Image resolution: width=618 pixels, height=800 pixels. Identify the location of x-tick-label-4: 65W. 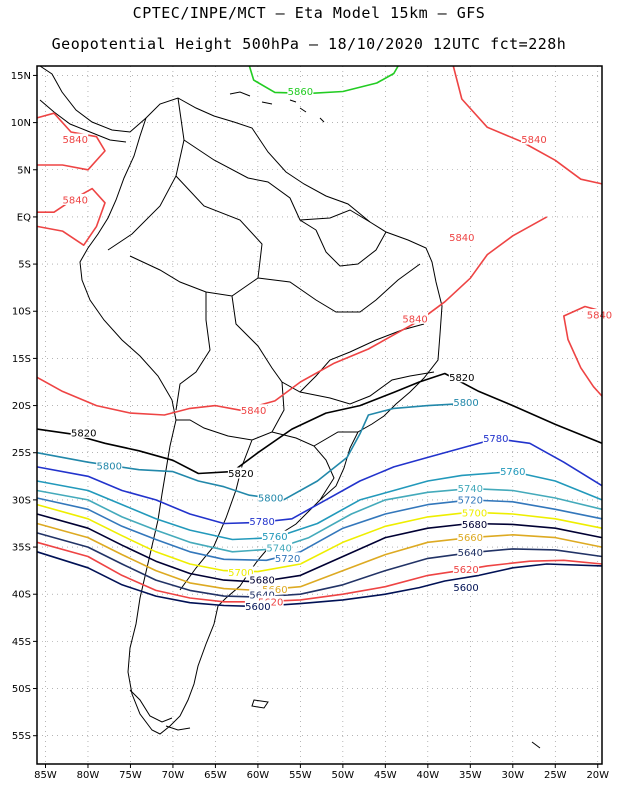
(215, 775).